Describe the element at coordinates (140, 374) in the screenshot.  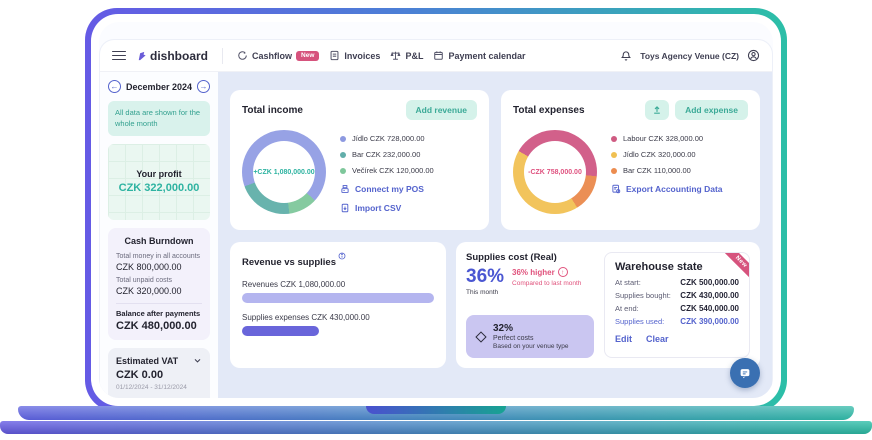
I see `vat-value: CZK 0.00` at that location.